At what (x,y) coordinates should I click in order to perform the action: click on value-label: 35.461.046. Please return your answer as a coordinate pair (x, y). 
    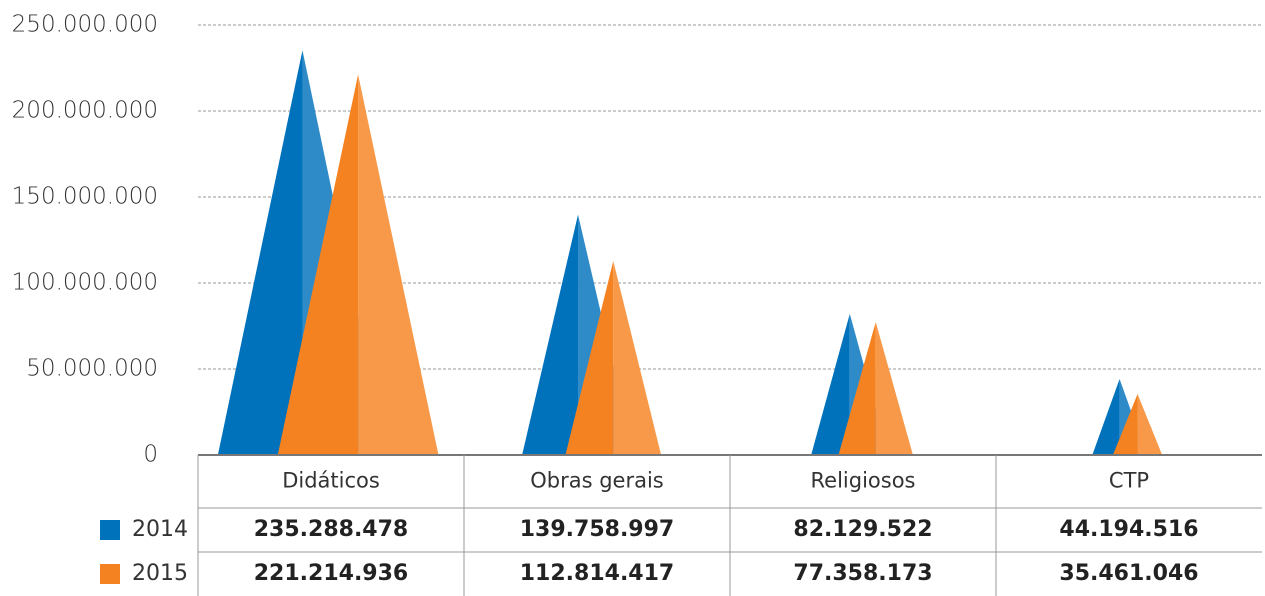
    Looking at the image, I should click on (1128, 573).